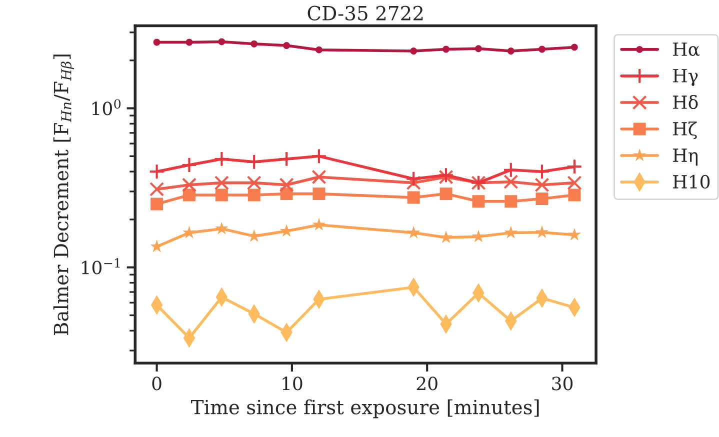 This screenshot has height=437, width=719. I want to click on legend-label: Hγ, so click(685, 77).